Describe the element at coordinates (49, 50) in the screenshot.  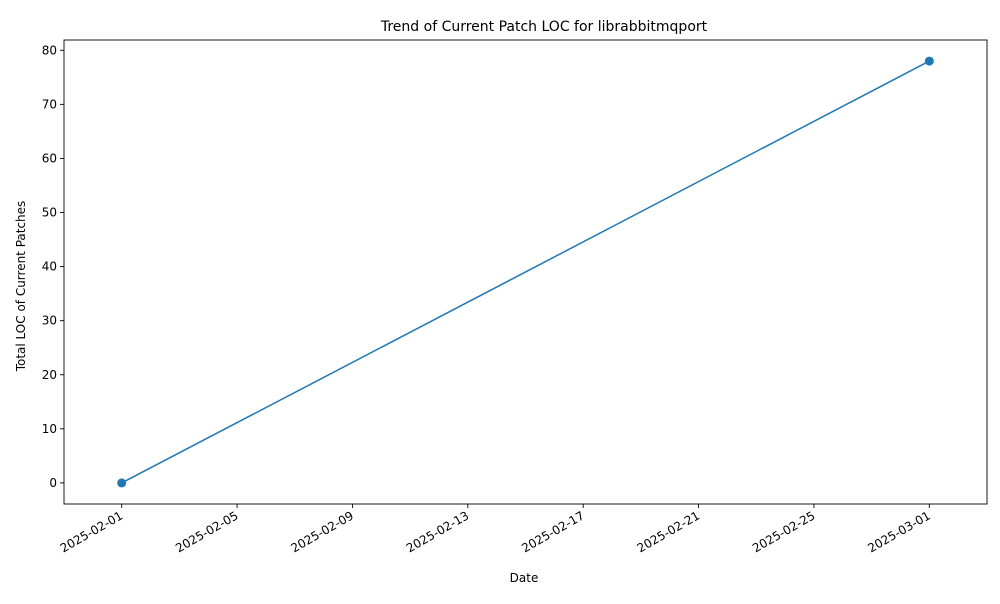
I see `y-tick-label: 80` at that location.